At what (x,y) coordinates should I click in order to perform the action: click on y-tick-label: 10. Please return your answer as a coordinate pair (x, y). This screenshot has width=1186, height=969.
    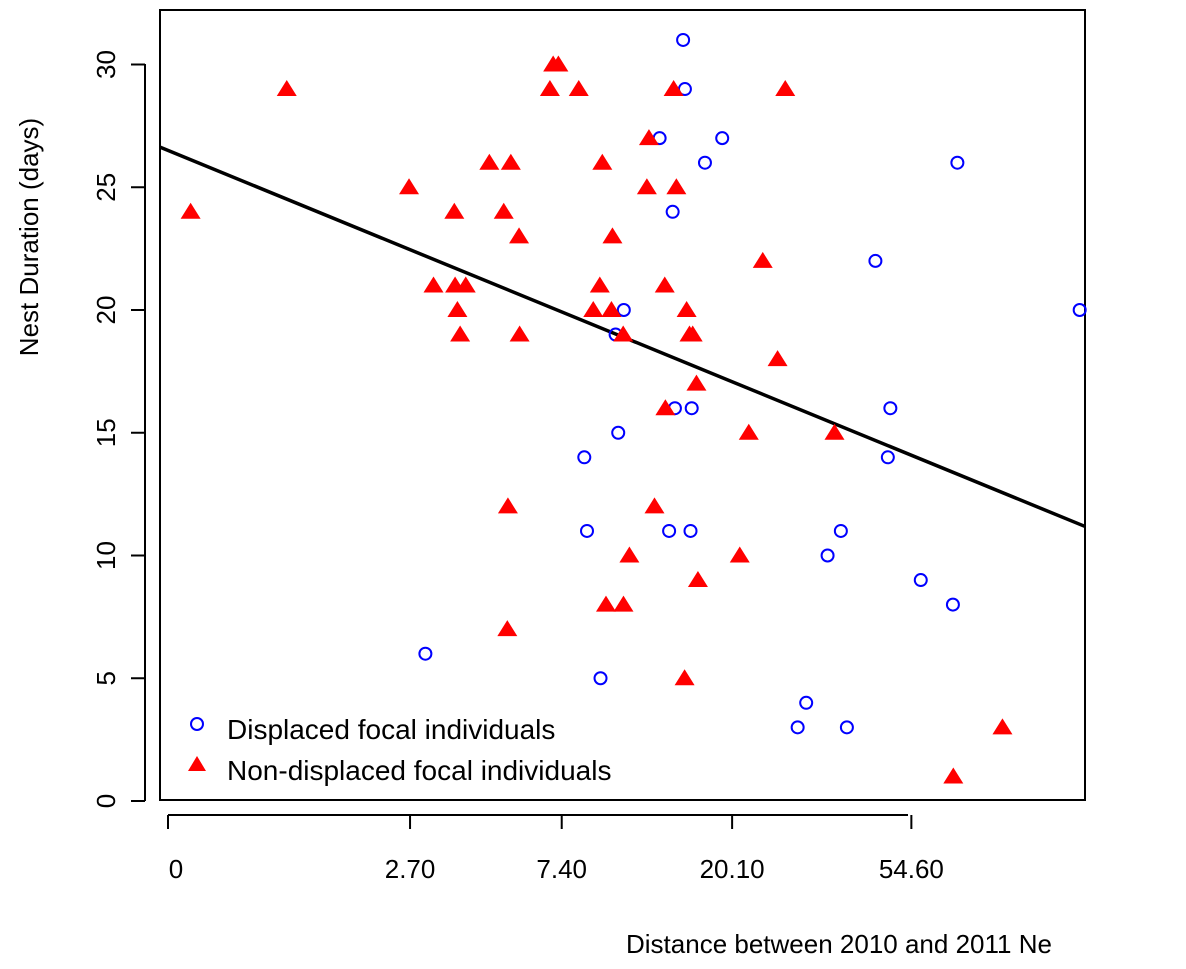
    Looking at the image, I should click on (106, 555).